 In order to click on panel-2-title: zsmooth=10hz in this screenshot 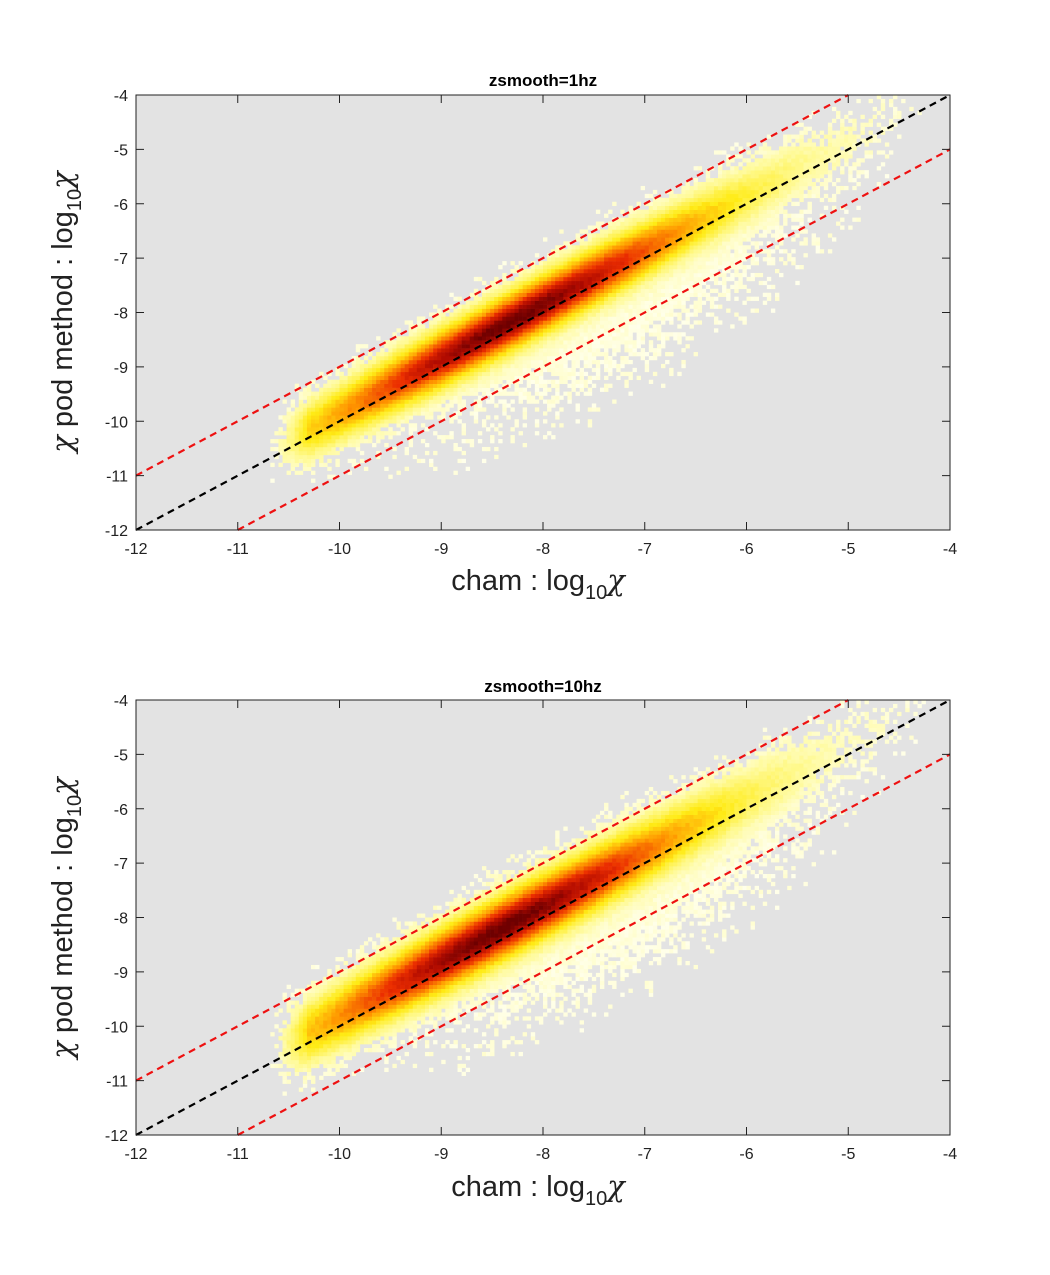, I will do `click(543, 686)`.